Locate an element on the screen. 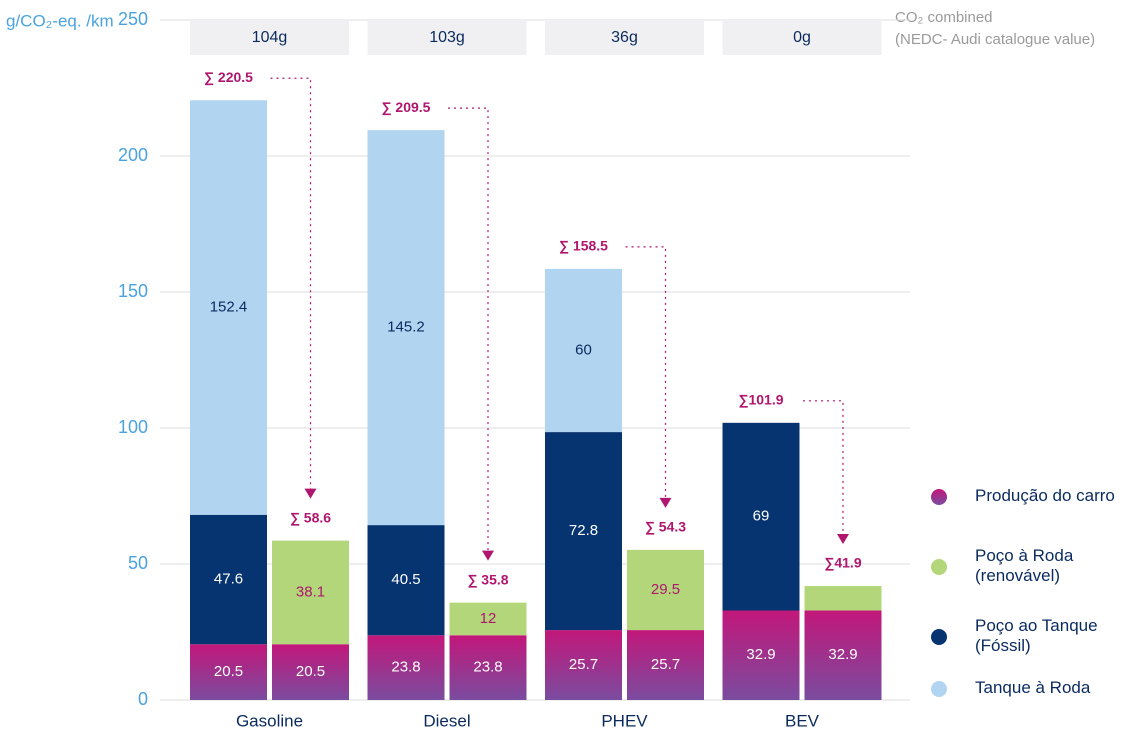  total-label: ∑ 58.6 is located at coordinates (310, 517).